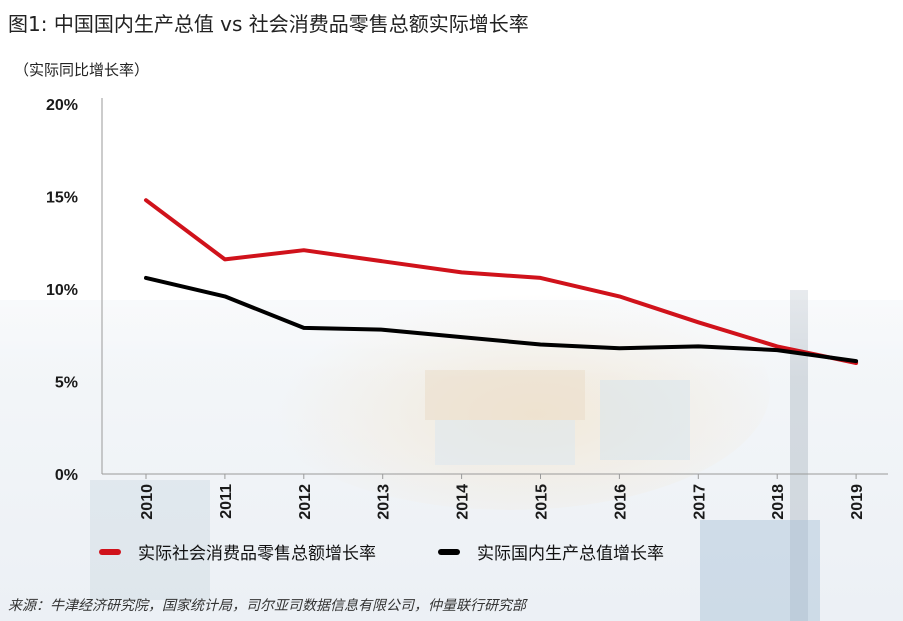 This screenshot has width=903, height=621. What do you see at coordinates (267, 606) in the screenshot?
I see `source-note: 来源：牛津经济研究院，国家统计局，司尔亚司数据信息有限公司，仲量联行研究部` at bounding box center [267, 606].